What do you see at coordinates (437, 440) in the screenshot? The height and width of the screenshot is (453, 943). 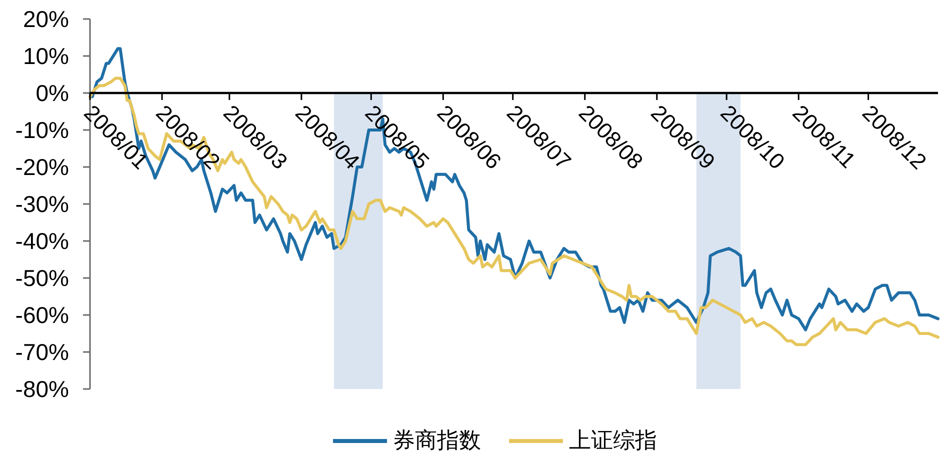 I see `legend-label: 券商指数` at bounding box center [437, 440].